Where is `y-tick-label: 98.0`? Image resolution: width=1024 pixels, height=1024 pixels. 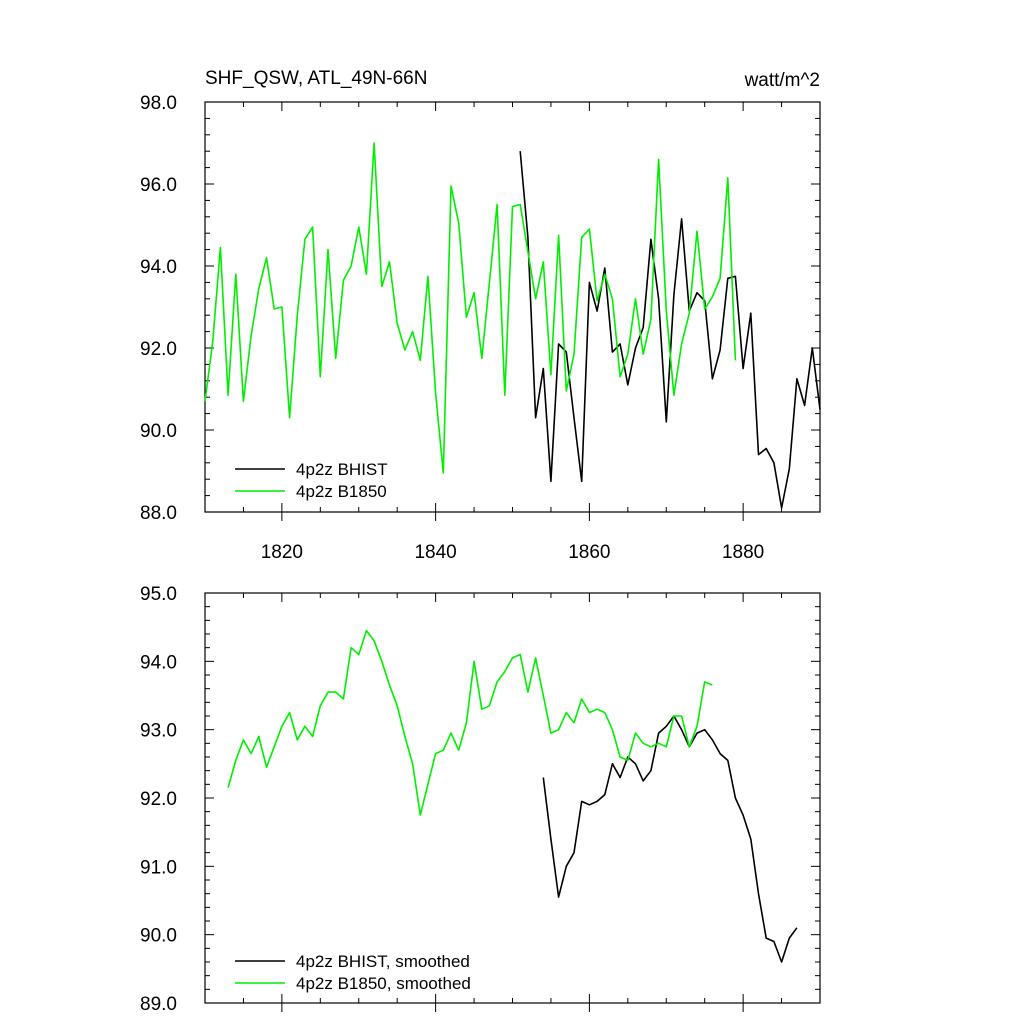 y-tick-label: 98.0 is located at coordinates (158, 103).